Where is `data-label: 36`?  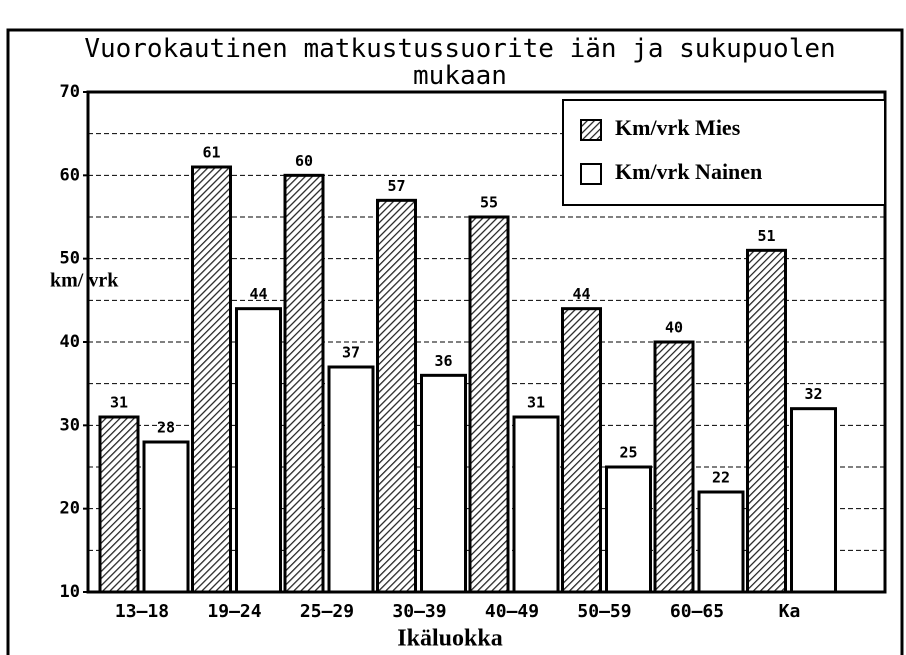
data-label: 36 is located at coordinates (443, 361).